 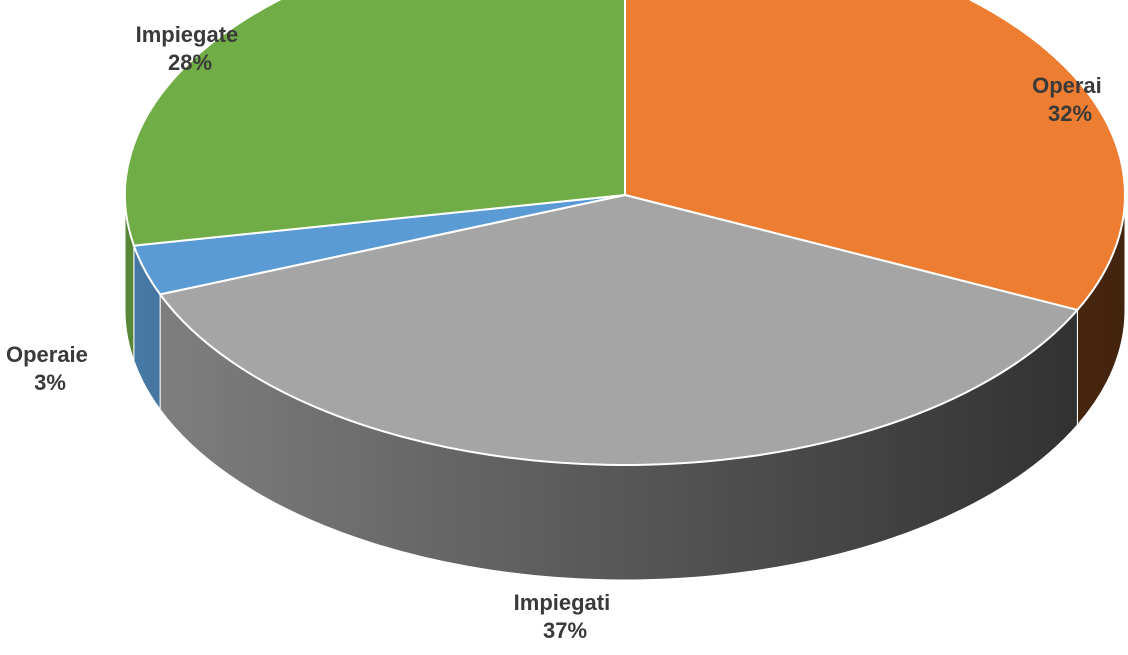 What do you see at coordinates (562, 602) in the screenshot?
I see `slice-name-impiegati: Impiegati` at bounding box center [562, 602].